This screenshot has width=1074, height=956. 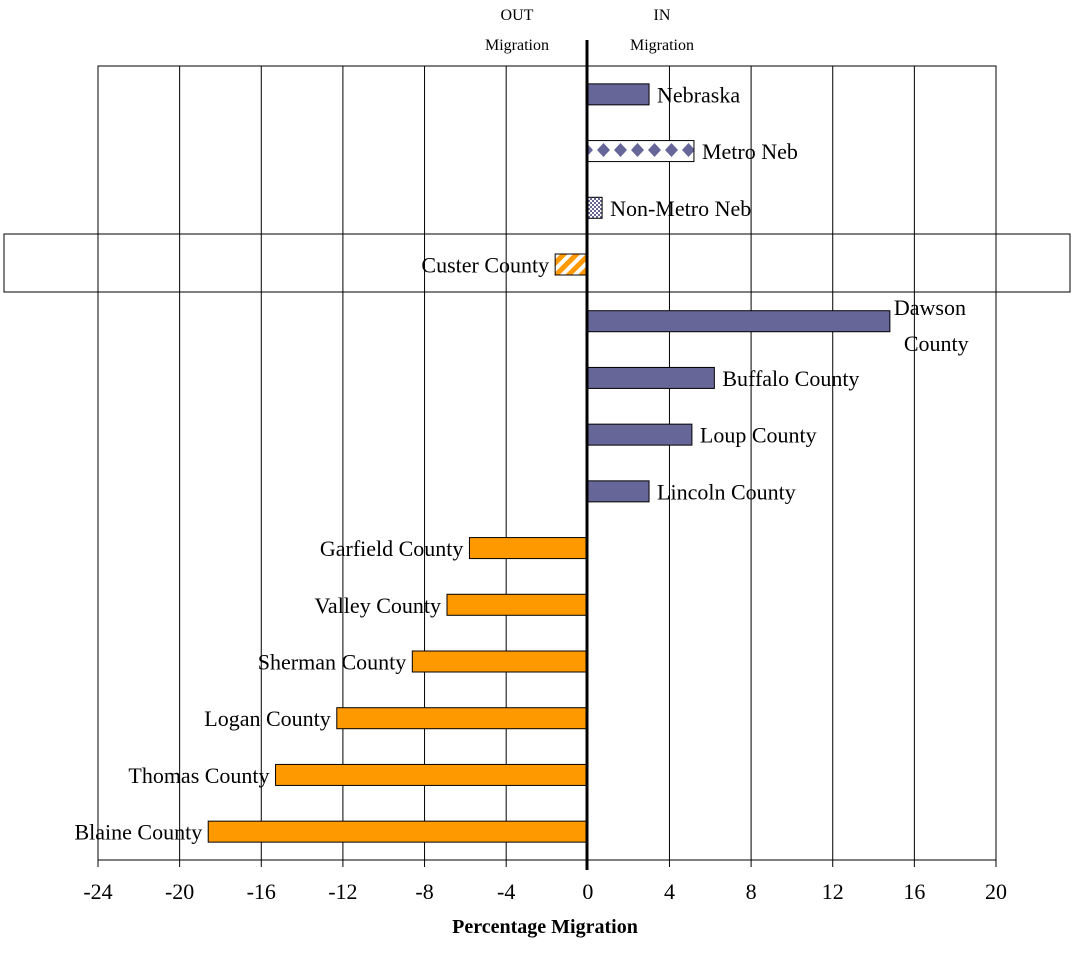 What do you see at coordinates (996, 891) in the screenshot?
I see `x-tick-label: 20` at bounding box center [996, 891].